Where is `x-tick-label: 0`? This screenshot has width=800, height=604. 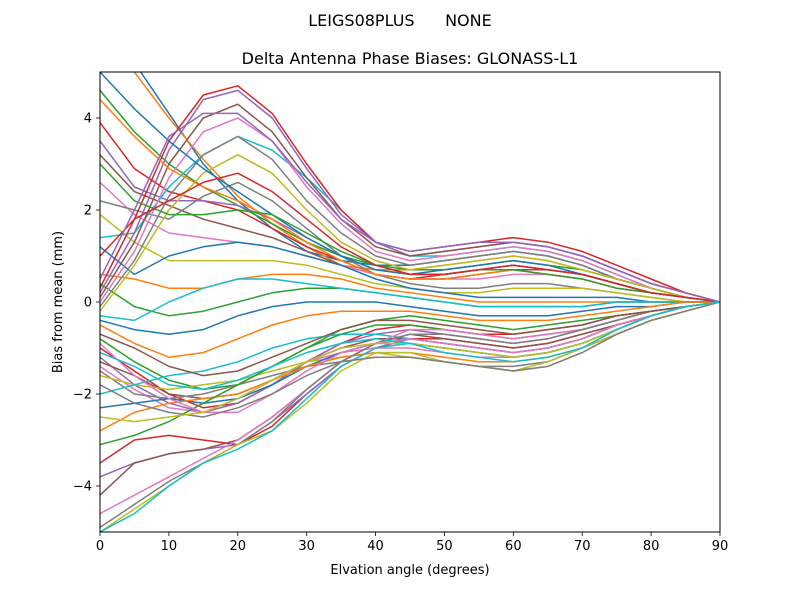 x-tick-label: 0 is located at coordinates (100, 546).